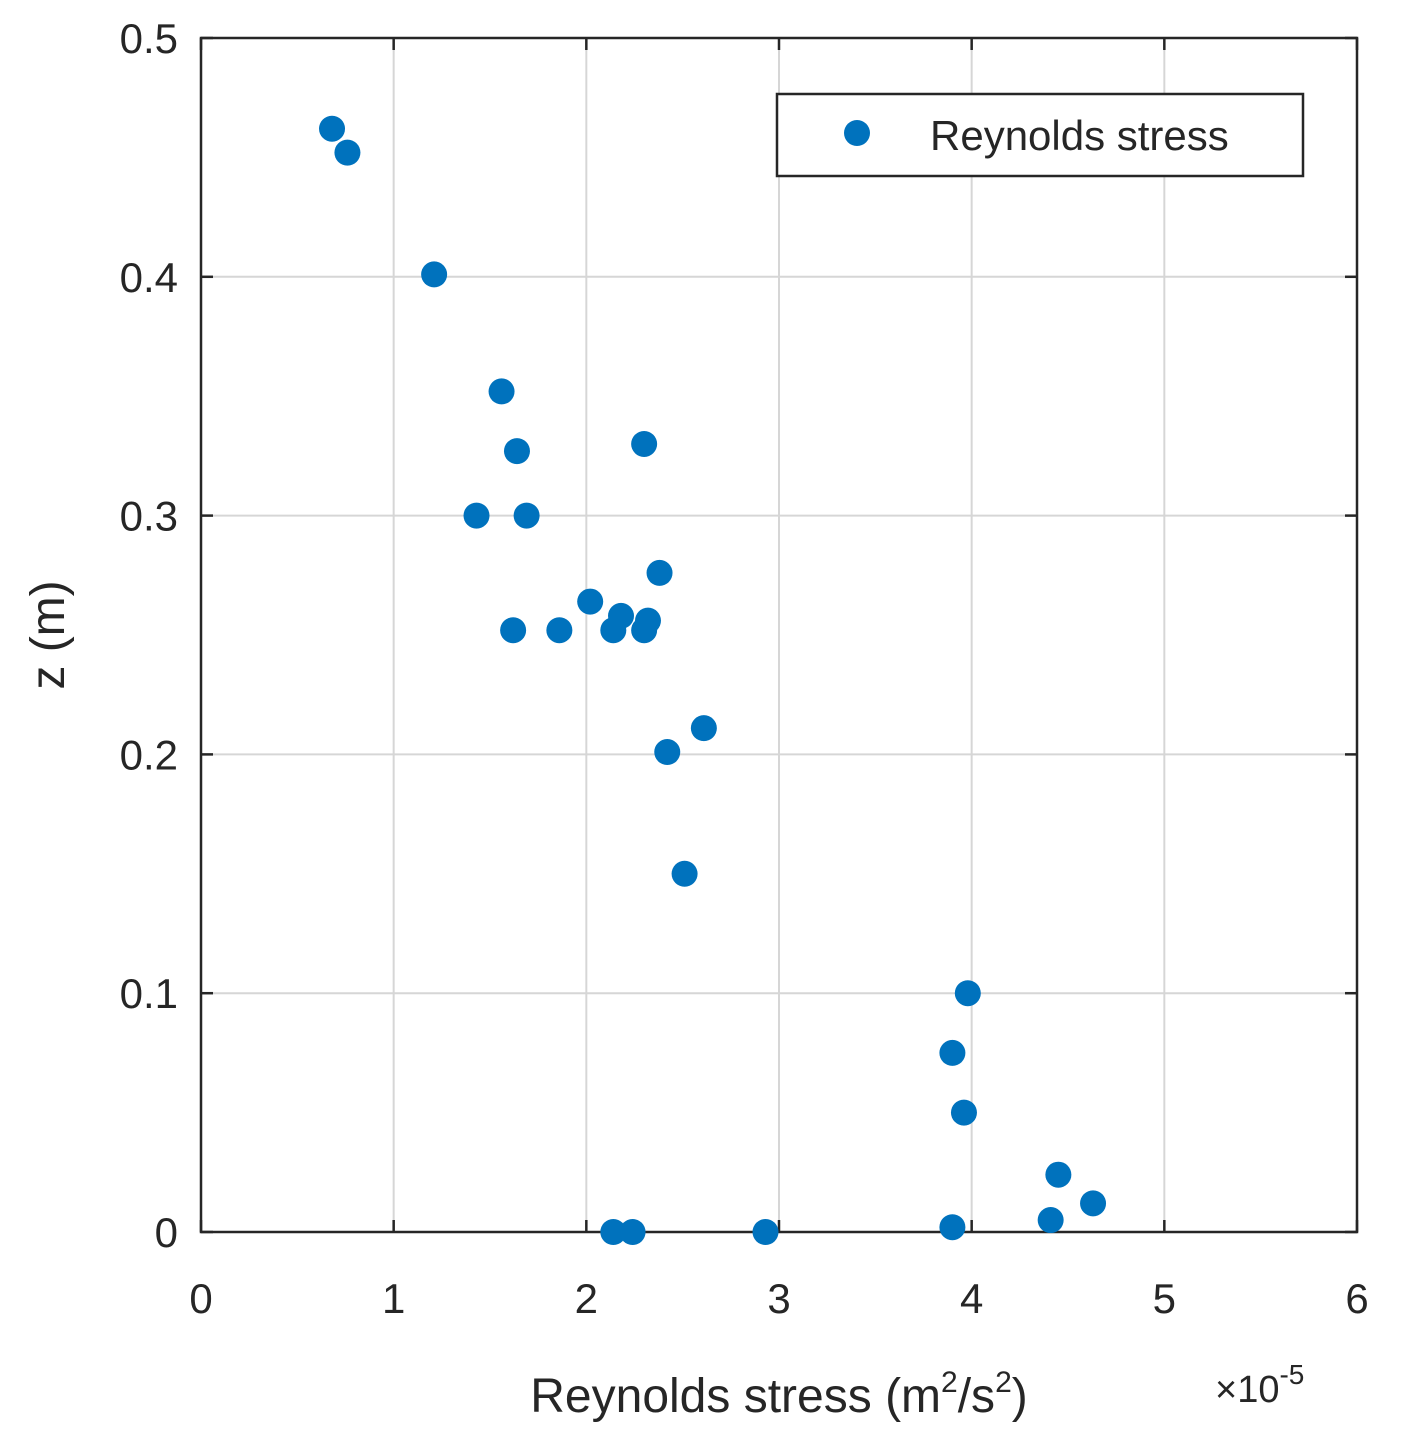 The image size is (1405, 1451). What do you see at coordinates (1259, 1385) in the screenshot?
I see `x-axis-exponent-label: ×10⁻⁵` at bounding box center [1259, 1385].